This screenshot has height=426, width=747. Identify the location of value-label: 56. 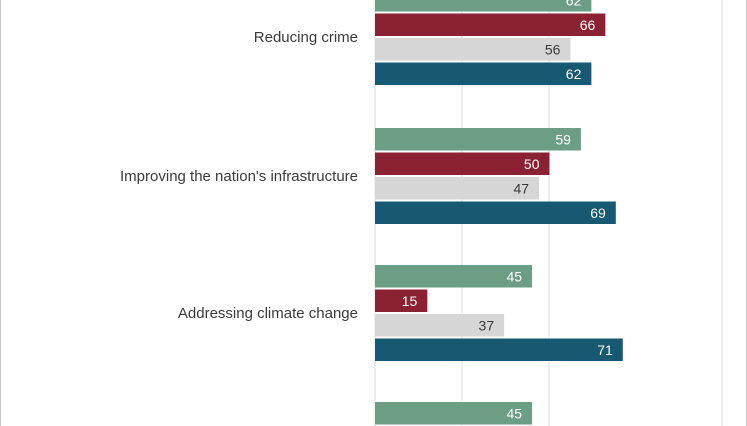
(553, 49).